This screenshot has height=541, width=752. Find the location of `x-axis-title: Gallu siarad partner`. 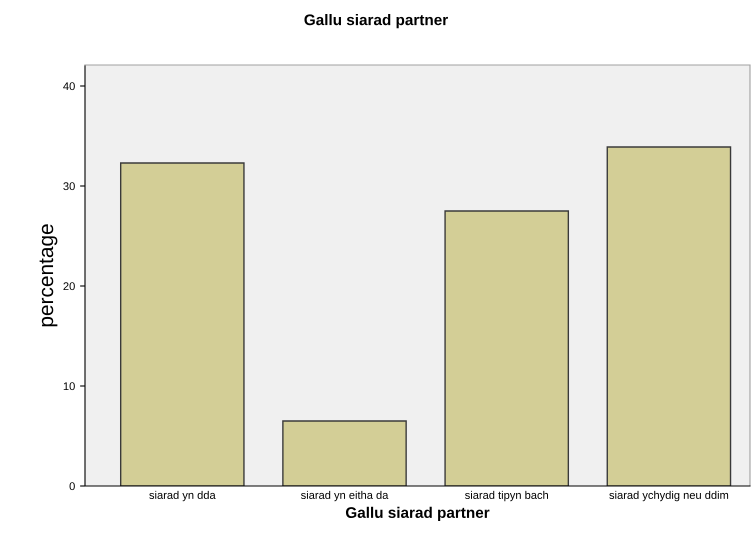

x-axis-title: Gallu siarad partner is located at coordinates (418, 514).